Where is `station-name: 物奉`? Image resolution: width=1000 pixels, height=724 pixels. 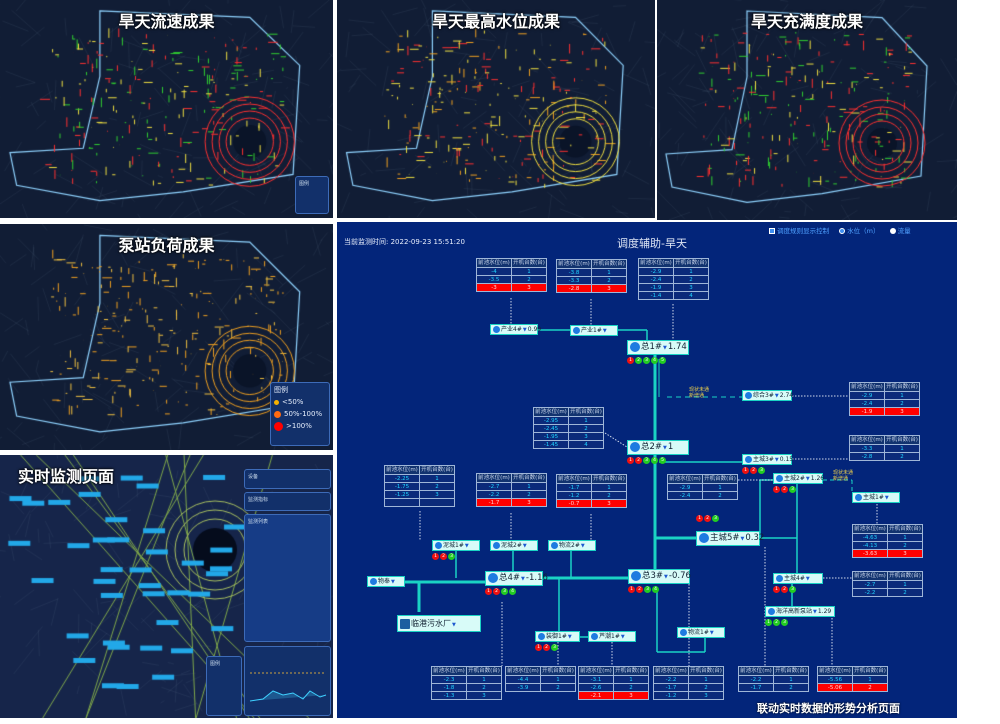
station-name: 物奉 is located at coordinates (384, 581).